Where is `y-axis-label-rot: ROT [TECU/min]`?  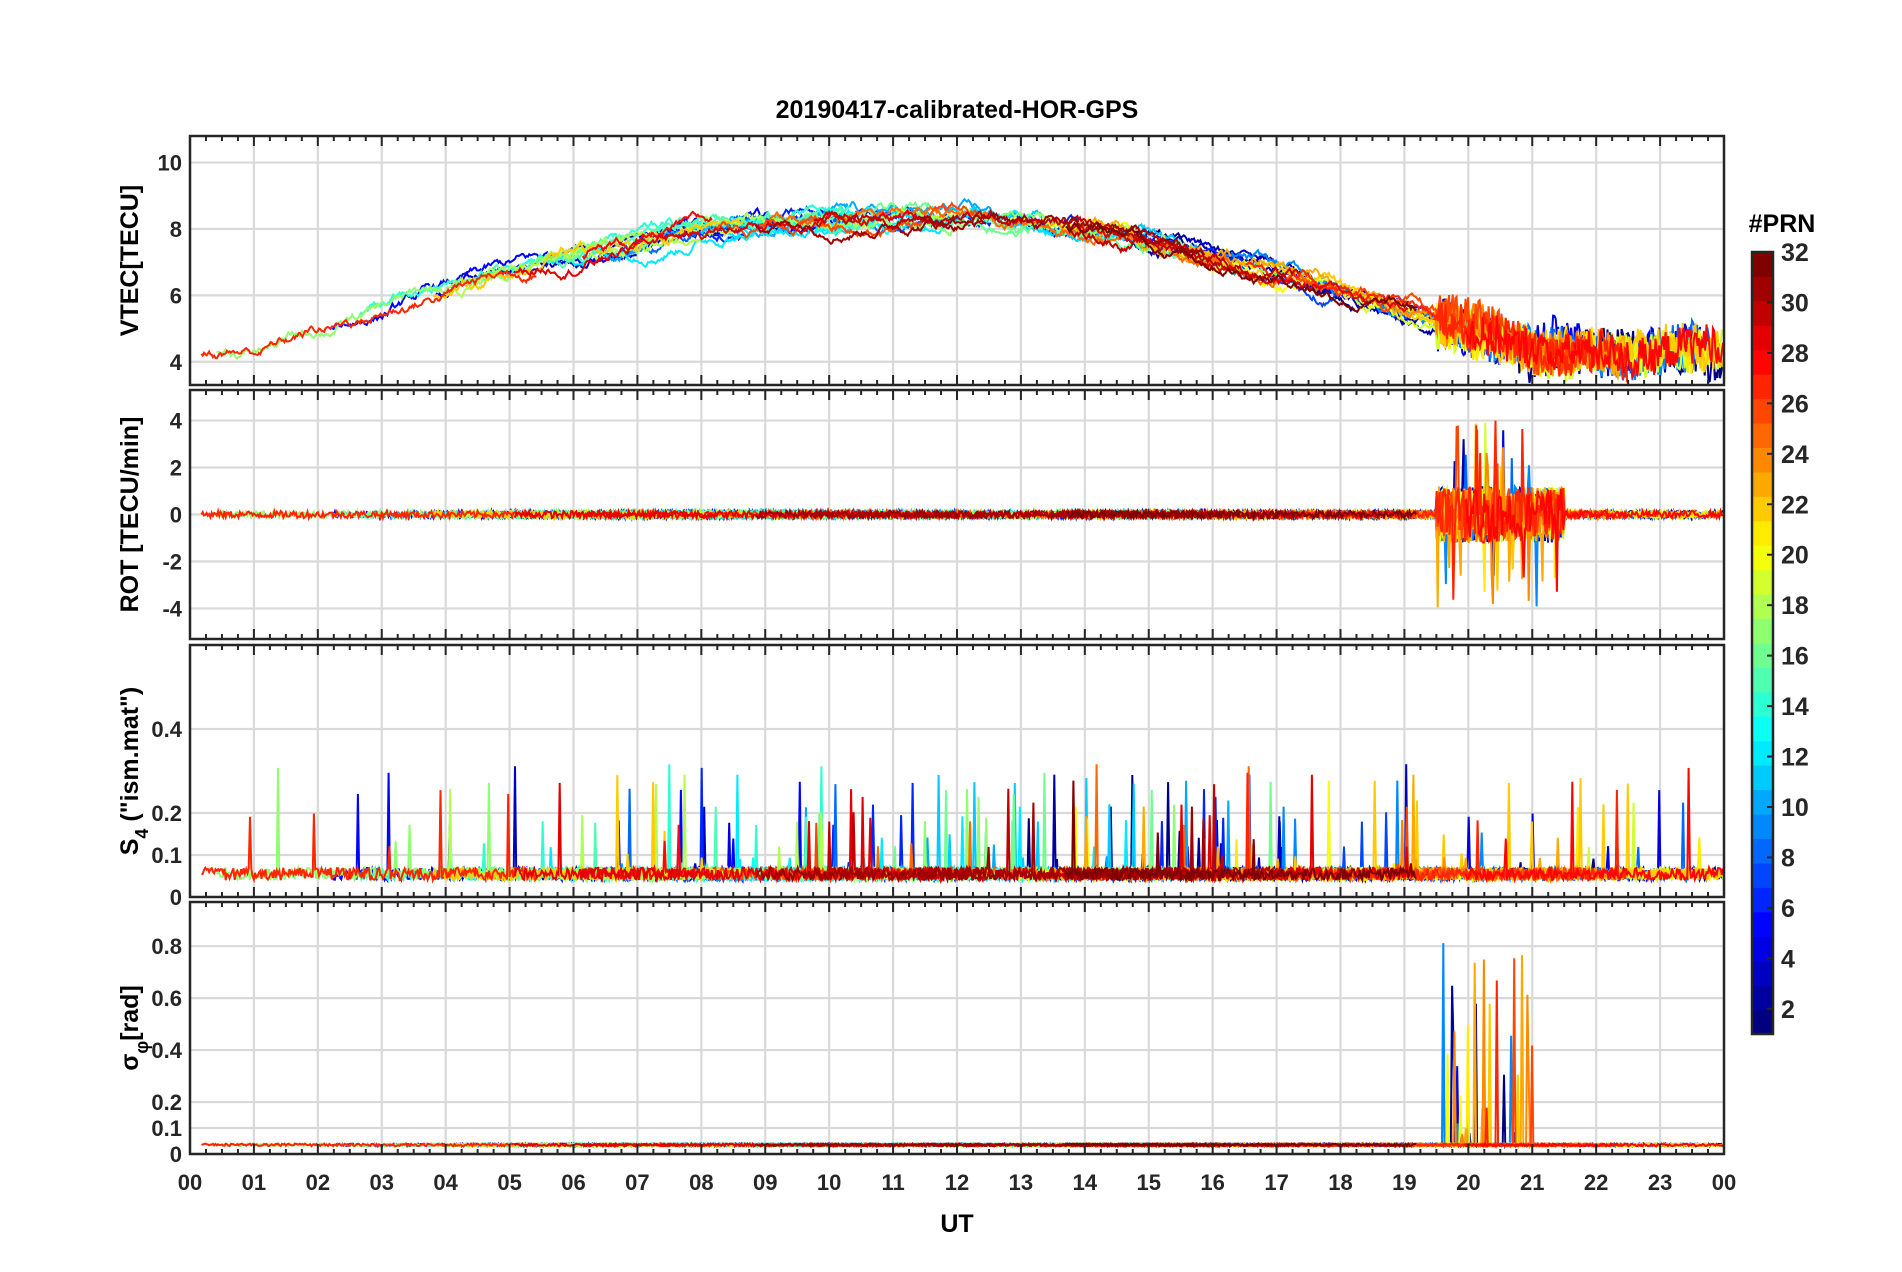 y-axis-label-rot: ROT [TECU/min] is located at coordinates (130, 515).